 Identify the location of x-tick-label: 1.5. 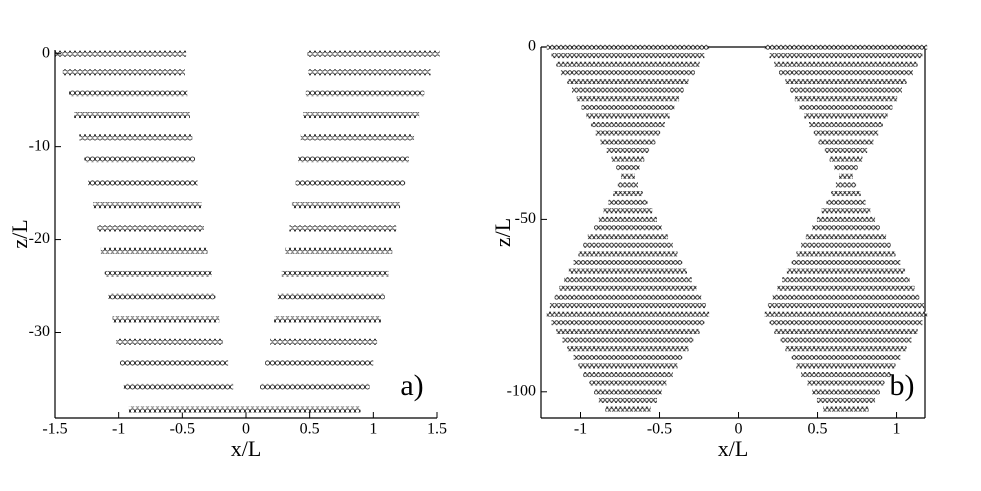
(437, 429).